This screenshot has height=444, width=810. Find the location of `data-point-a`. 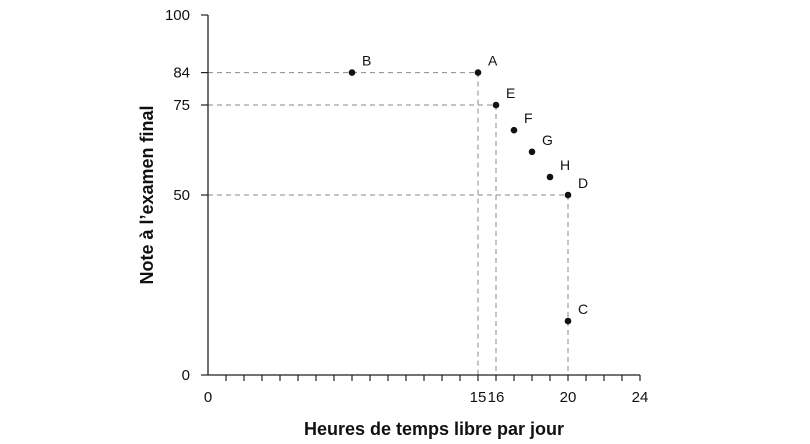

data-point-a is located at coordinates (478, 72).